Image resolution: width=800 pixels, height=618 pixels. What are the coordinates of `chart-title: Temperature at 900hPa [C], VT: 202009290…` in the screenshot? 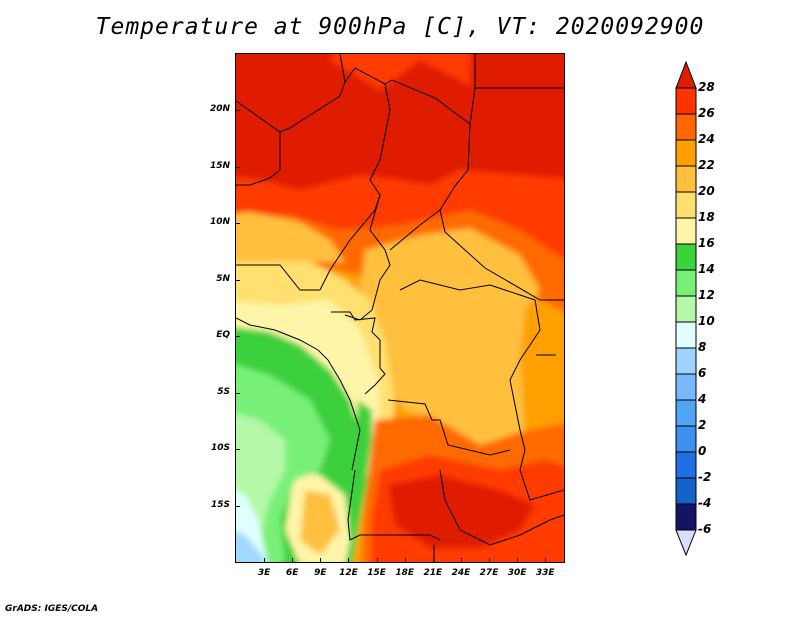 It's located at (400, 27).